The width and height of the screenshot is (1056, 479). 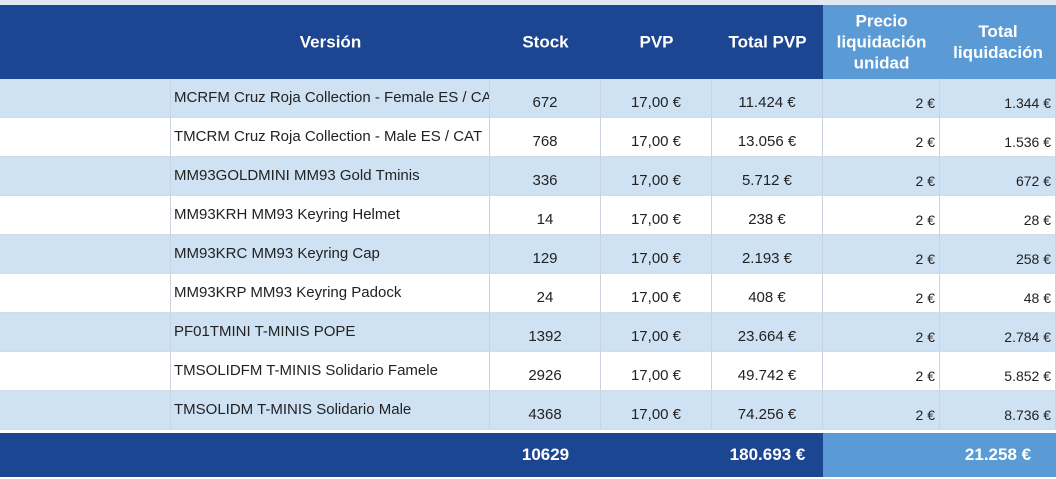 I want to click on version-cell: TMSOLIDM T-MINIS Solidario Male, so click(x=330, y=410).